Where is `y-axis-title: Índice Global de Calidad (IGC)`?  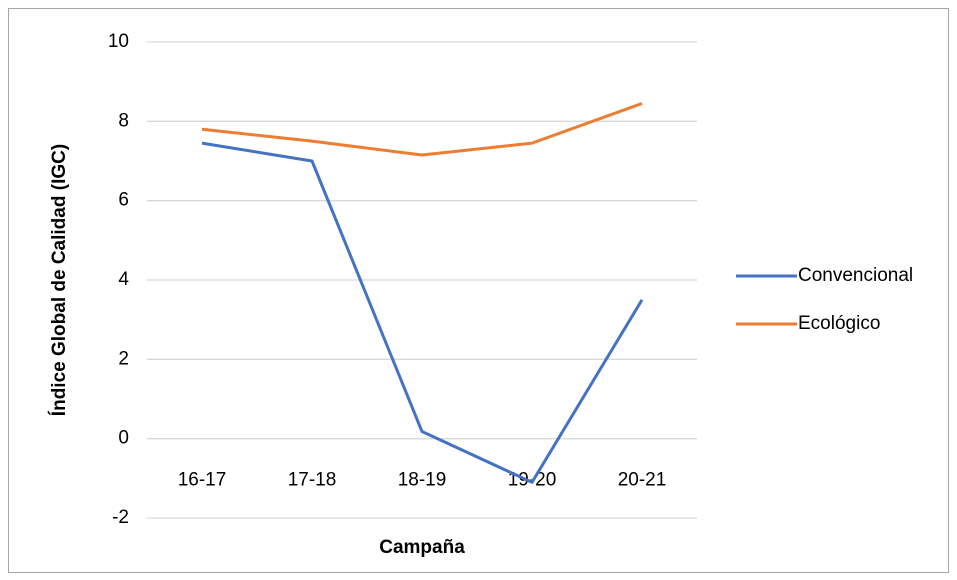
y-axis-title: Índice Global de Calidad (IGC) is located at coordinates (59, 280).